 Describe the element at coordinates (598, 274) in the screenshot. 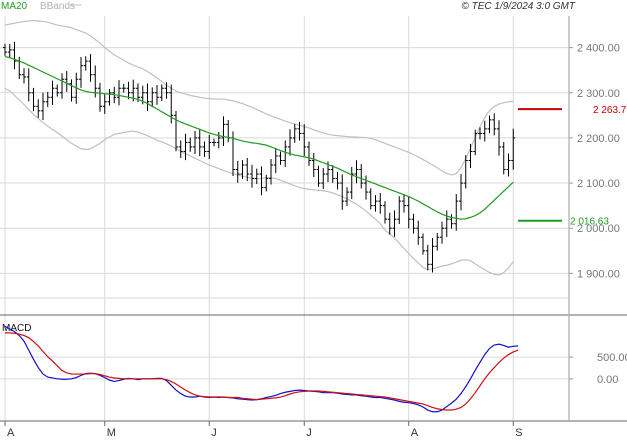

I see `price-tick-label: 1 900.00` at that location.